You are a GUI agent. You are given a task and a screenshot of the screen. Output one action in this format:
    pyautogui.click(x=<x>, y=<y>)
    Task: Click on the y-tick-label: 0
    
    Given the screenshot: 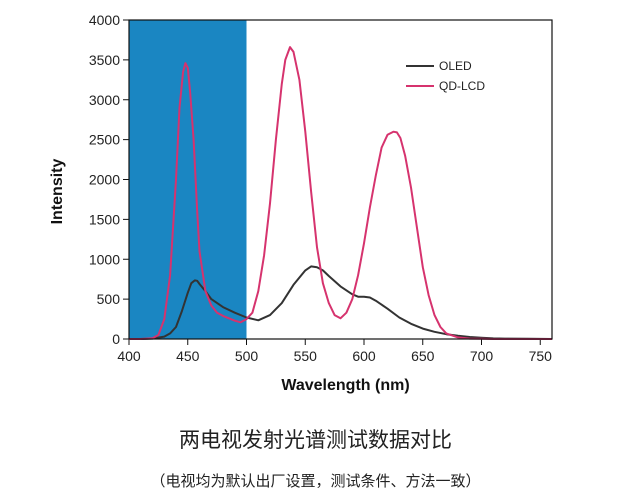 What is the action you would take?
    pyautogui.click(x=116, y=339)
    